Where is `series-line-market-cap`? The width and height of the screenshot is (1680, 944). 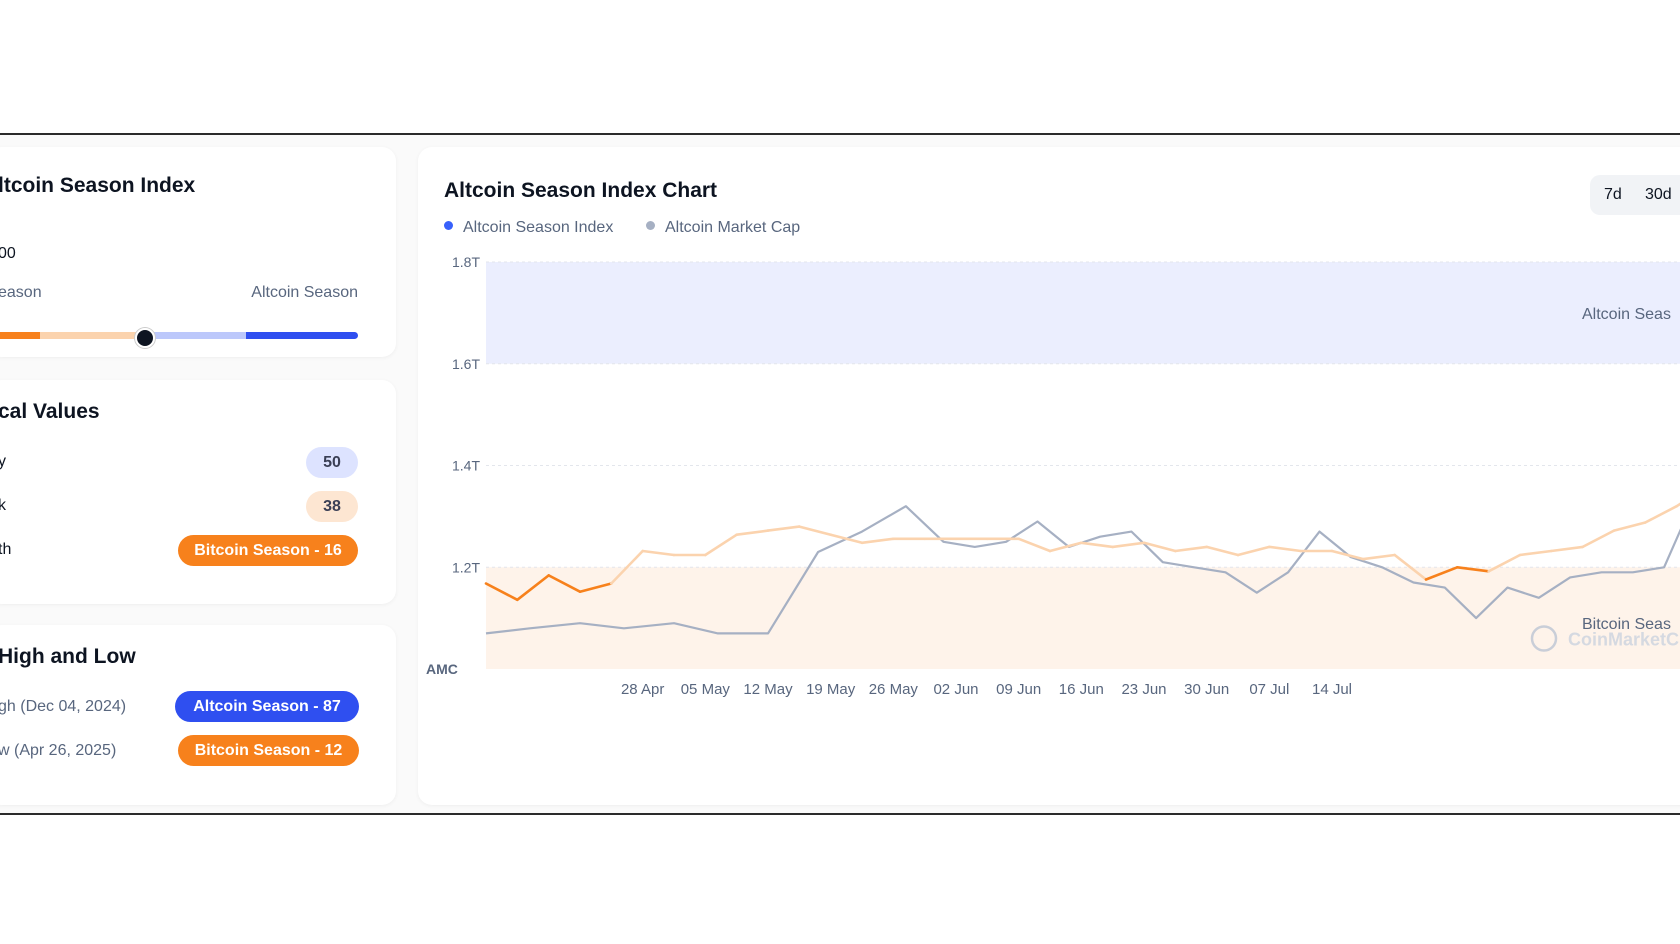 series-line-market-cap is located at coordinates (1082, 540).